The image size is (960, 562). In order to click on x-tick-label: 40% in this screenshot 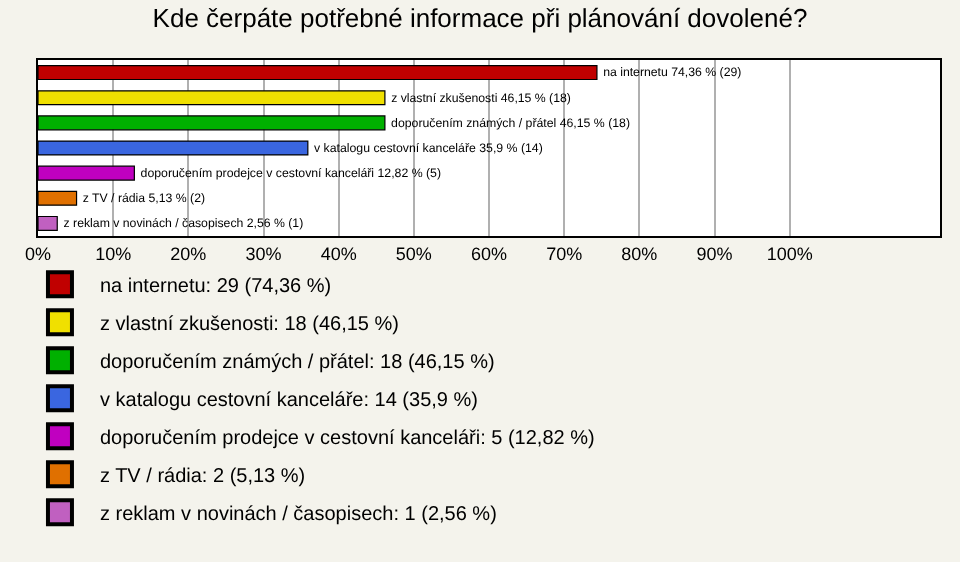, I will do `click(338, 253)`.